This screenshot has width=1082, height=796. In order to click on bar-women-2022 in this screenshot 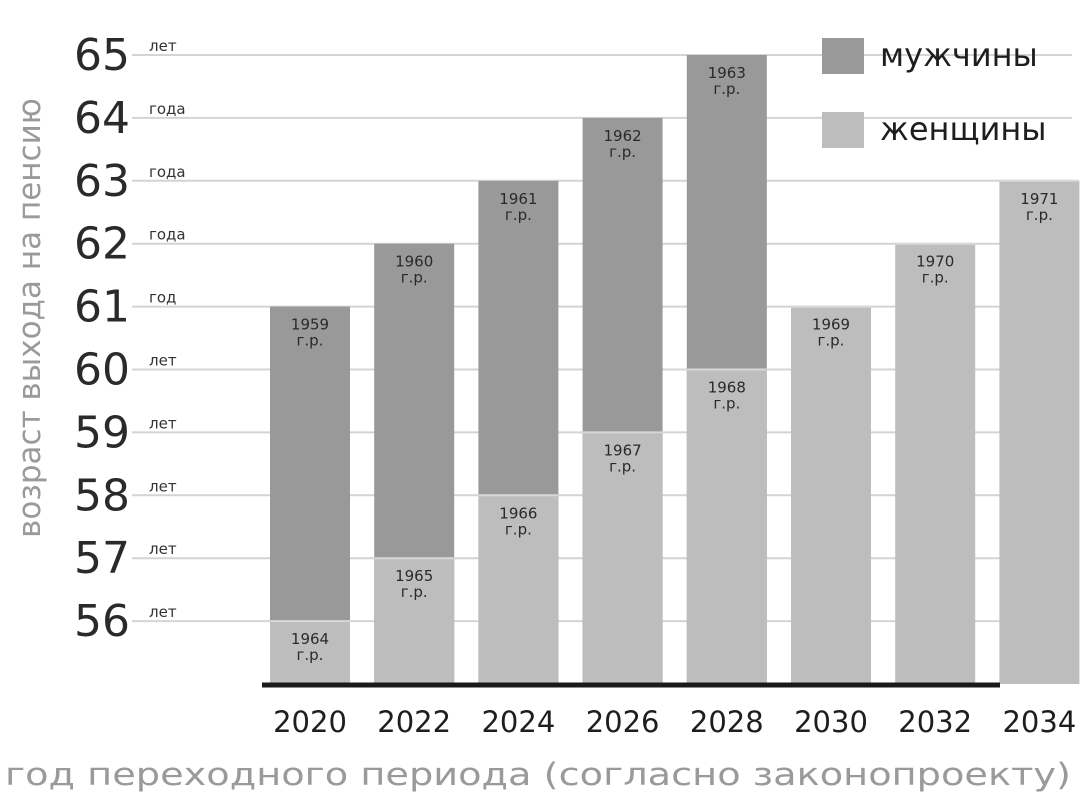, I will do `click(414, 621)`.